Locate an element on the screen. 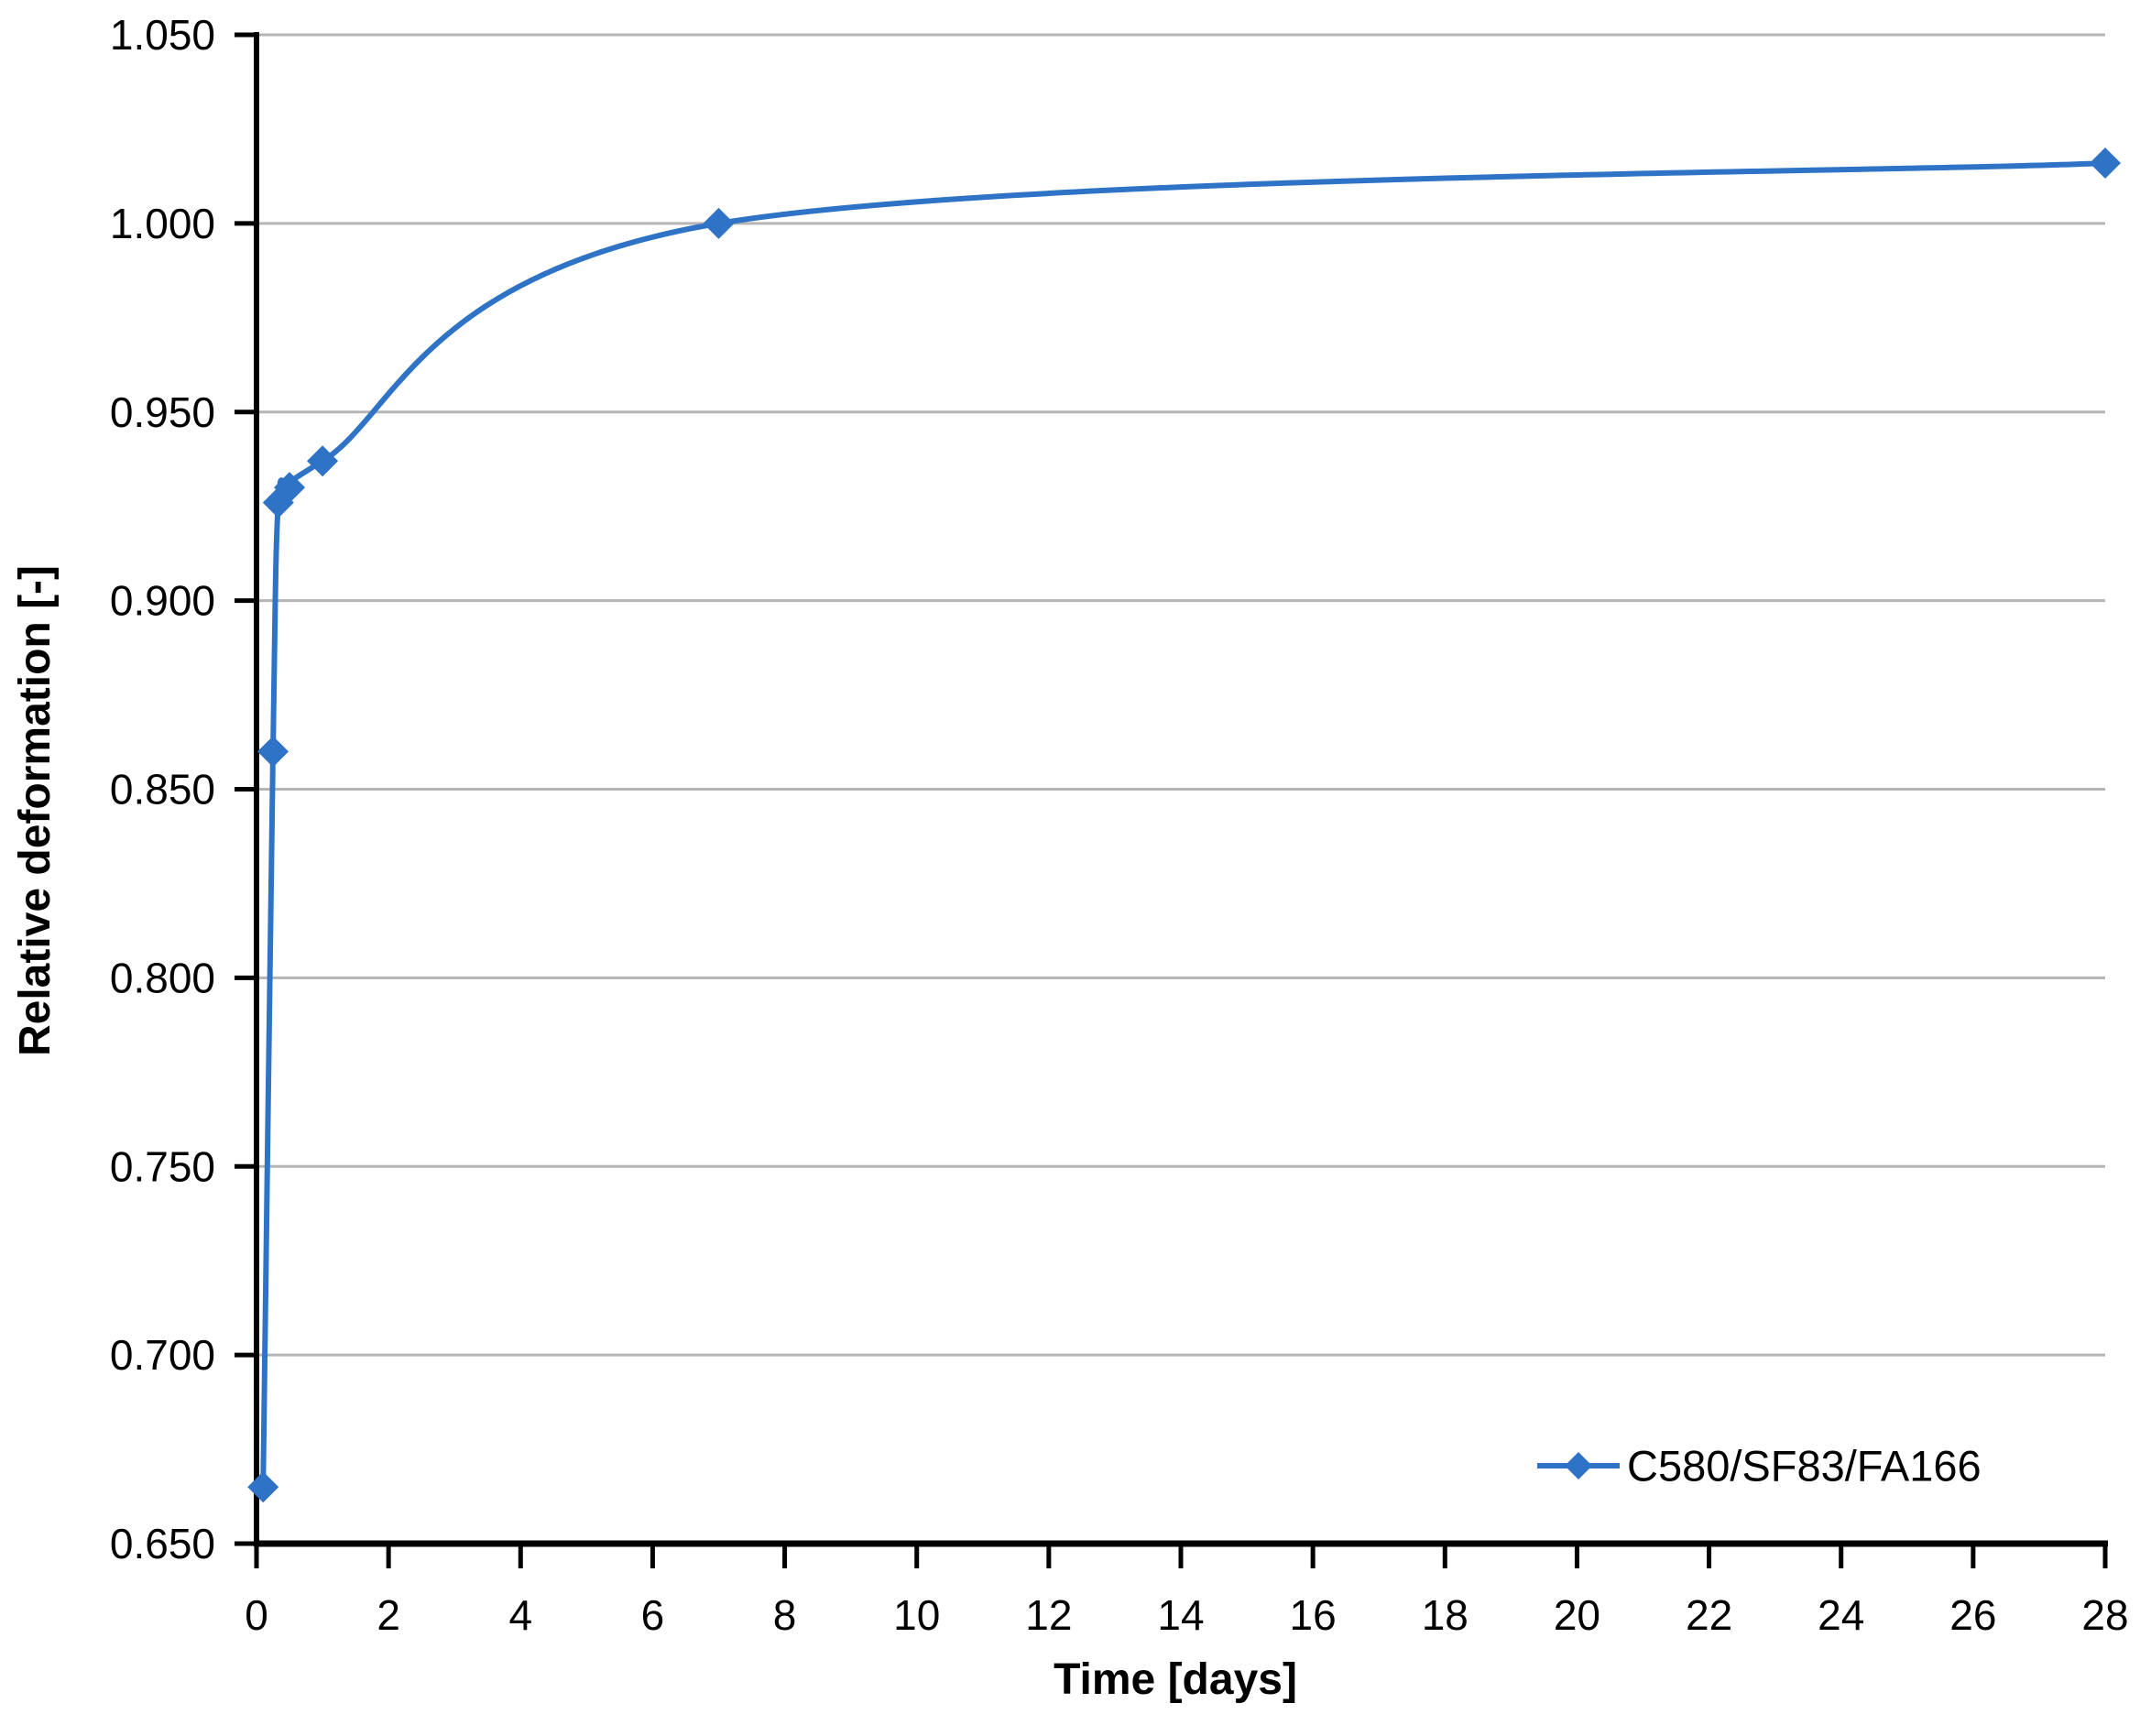  y-tick-label: 0.900 is located at coordinates (162, 601).